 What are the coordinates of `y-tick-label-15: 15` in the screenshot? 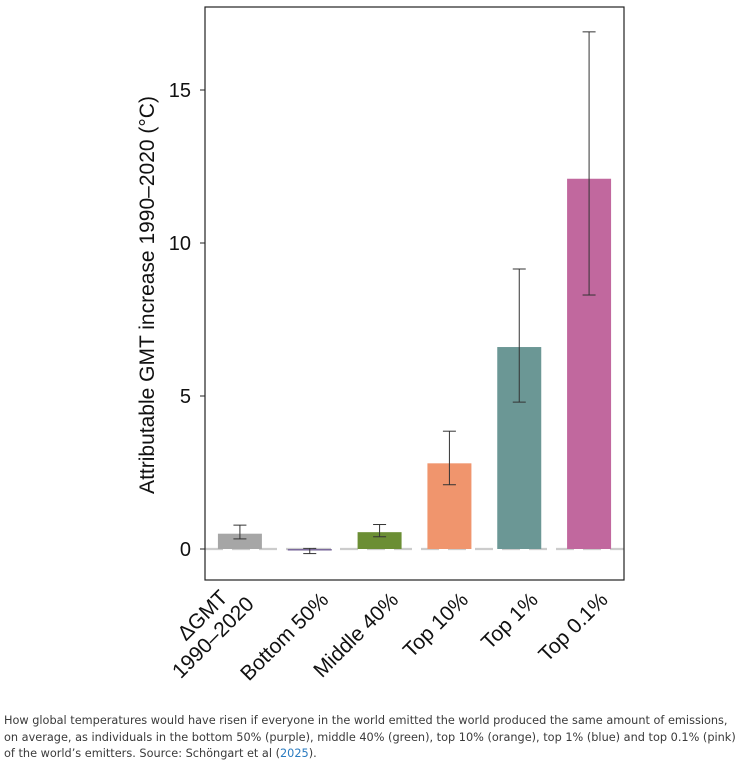 It's located at (180, 91).